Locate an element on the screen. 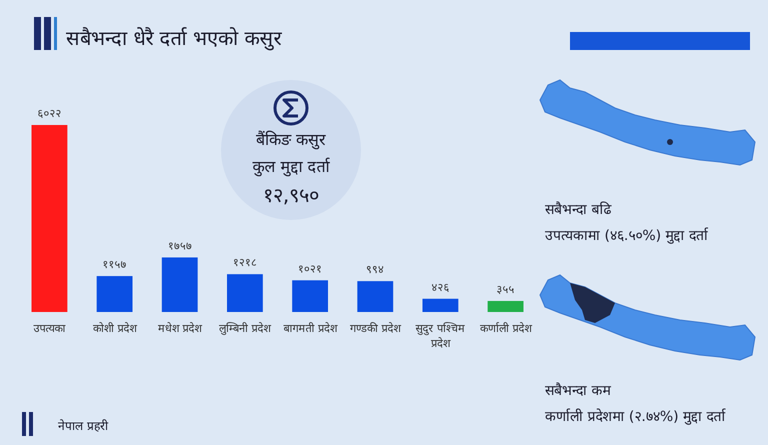 This screenshot has height=445, width=768. data-label: १७५७ is located at coordinates (180, 245).